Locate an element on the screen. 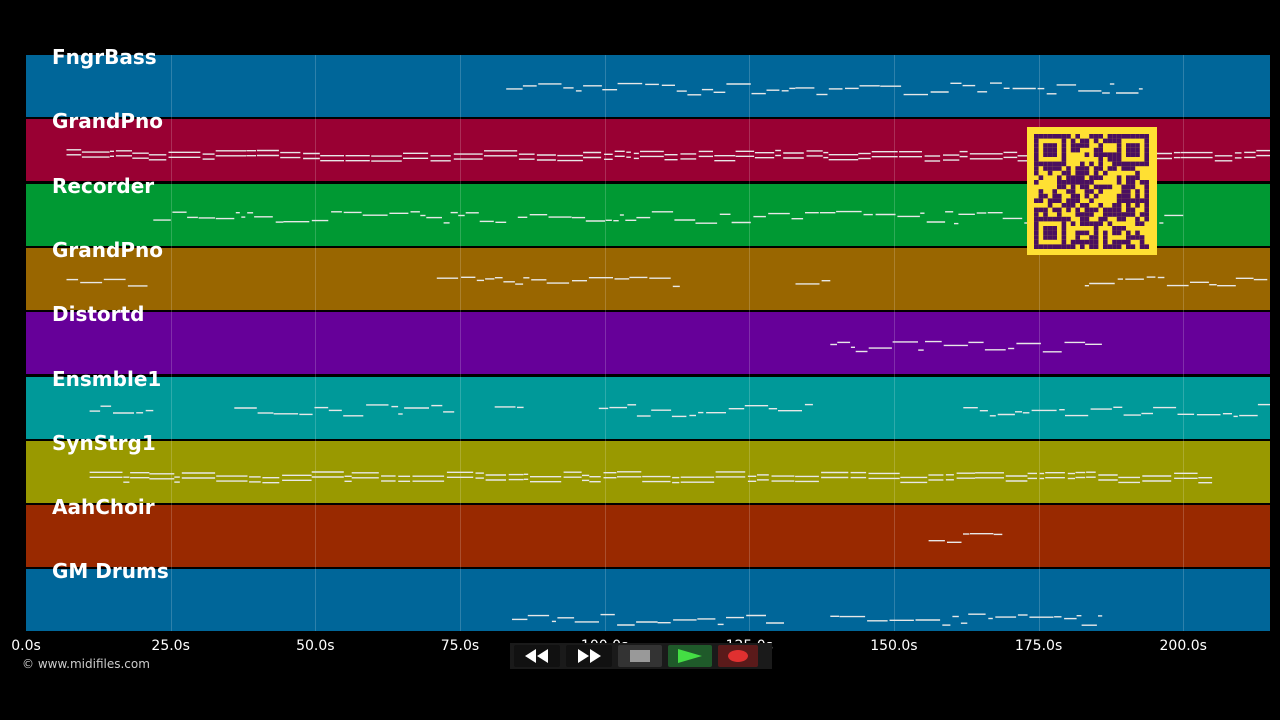  play-icon is located at coordinates (690, 656).